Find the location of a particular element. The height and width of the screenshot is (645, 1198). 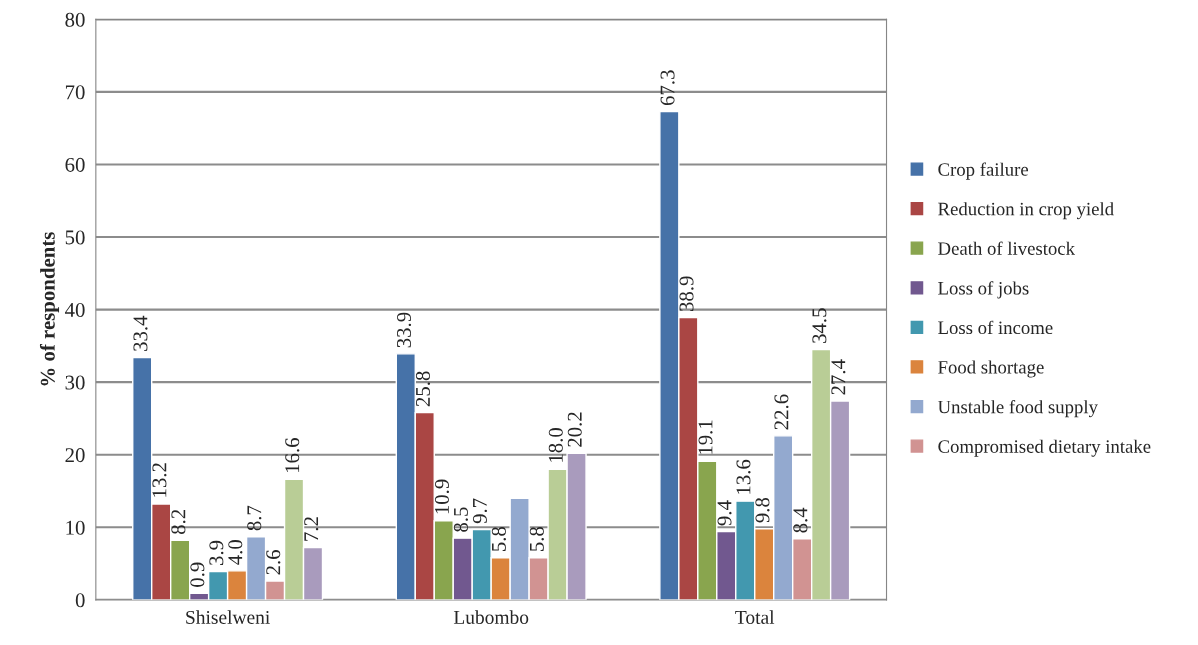

data-label: 8.5 is located at coordinates (461, 519).